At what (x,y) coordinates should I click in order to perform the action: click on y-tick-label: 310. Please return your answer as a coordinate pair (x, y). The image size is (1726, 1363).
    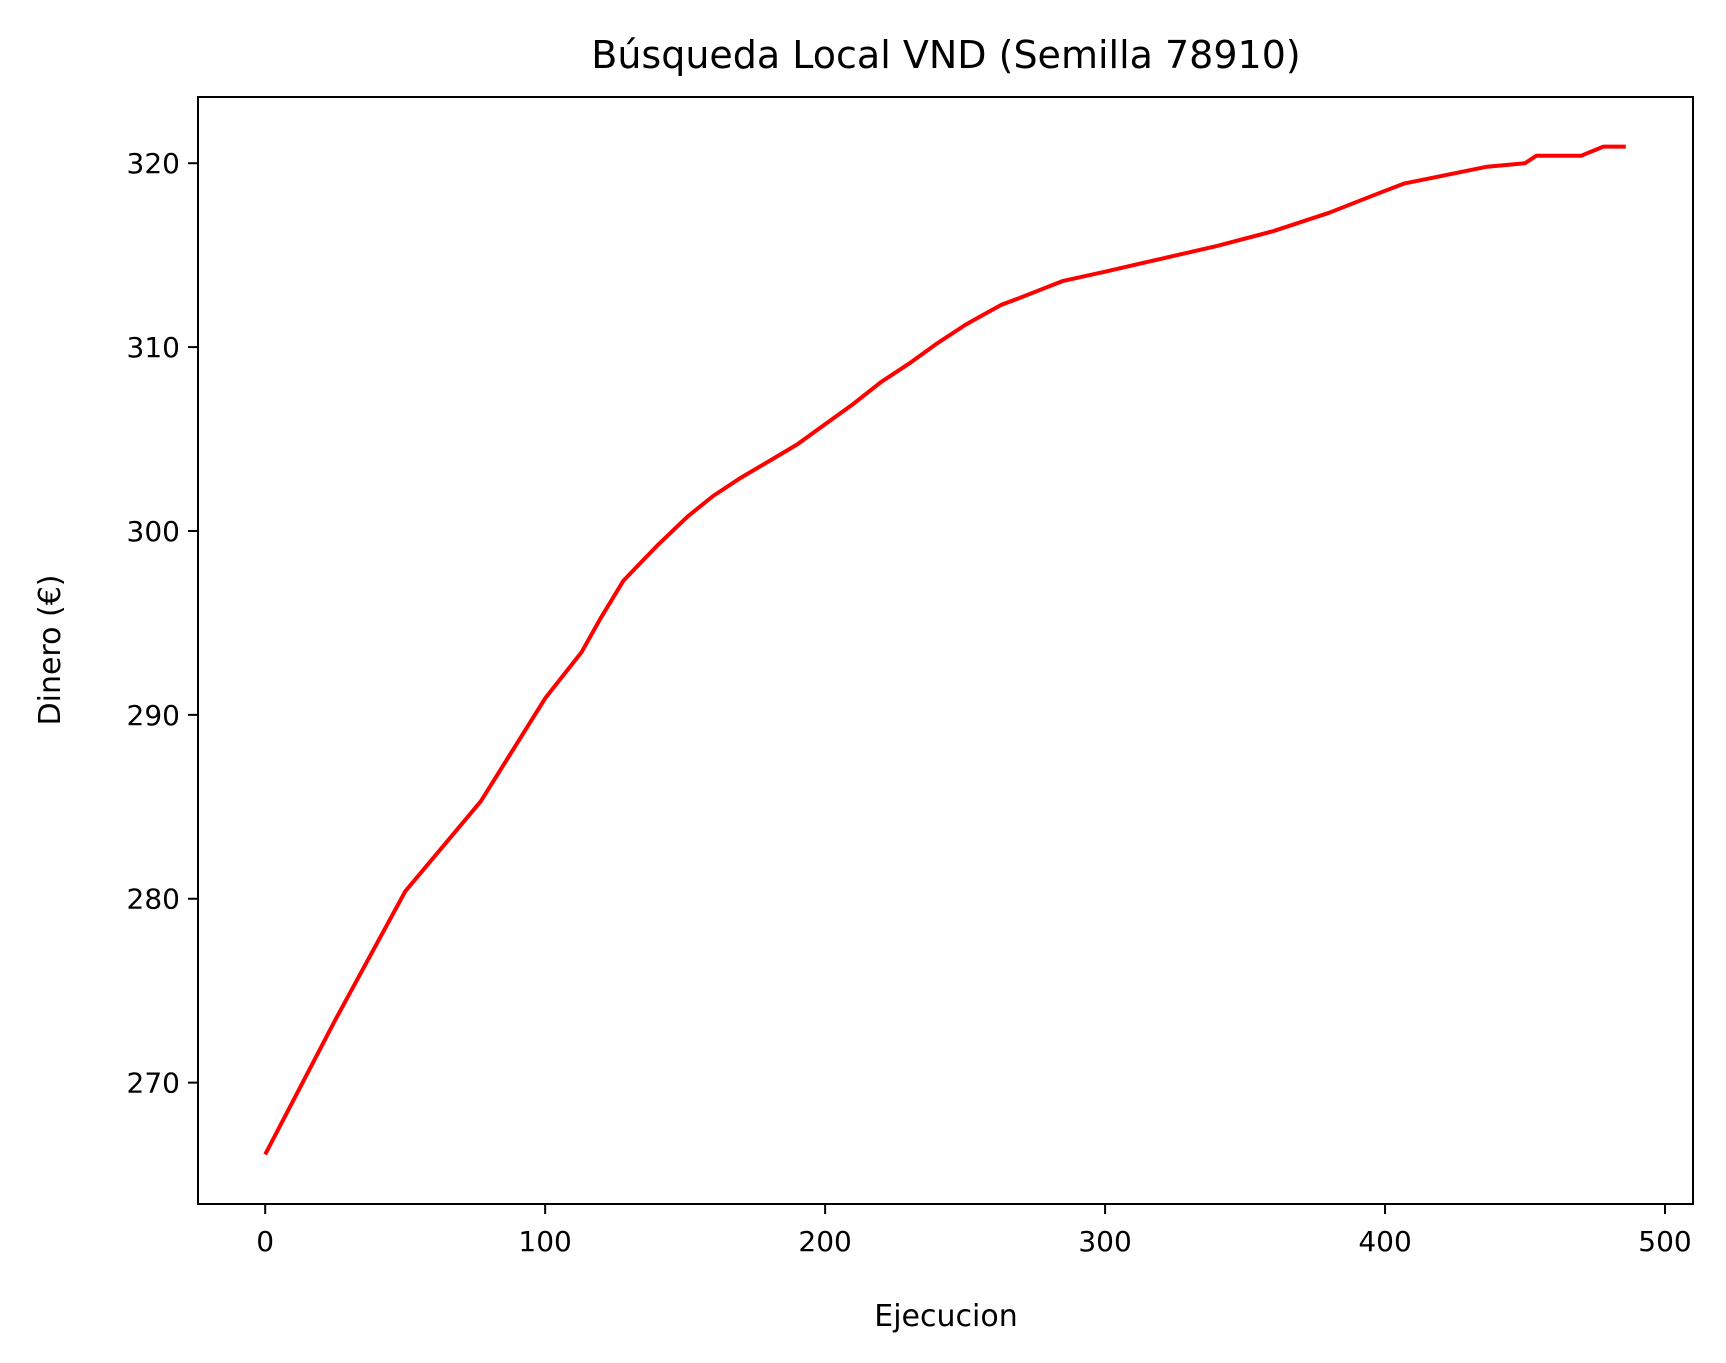
    Looking at the image, I should click on (153, 347).